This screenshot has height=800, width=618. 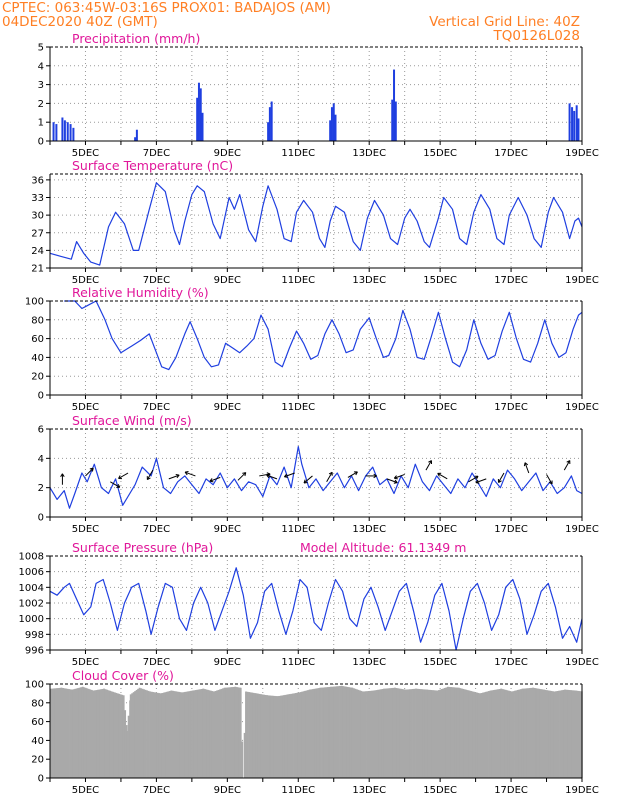 I want to click on panel-title: Surface Temperature (nC), so click(x=152, y=165).